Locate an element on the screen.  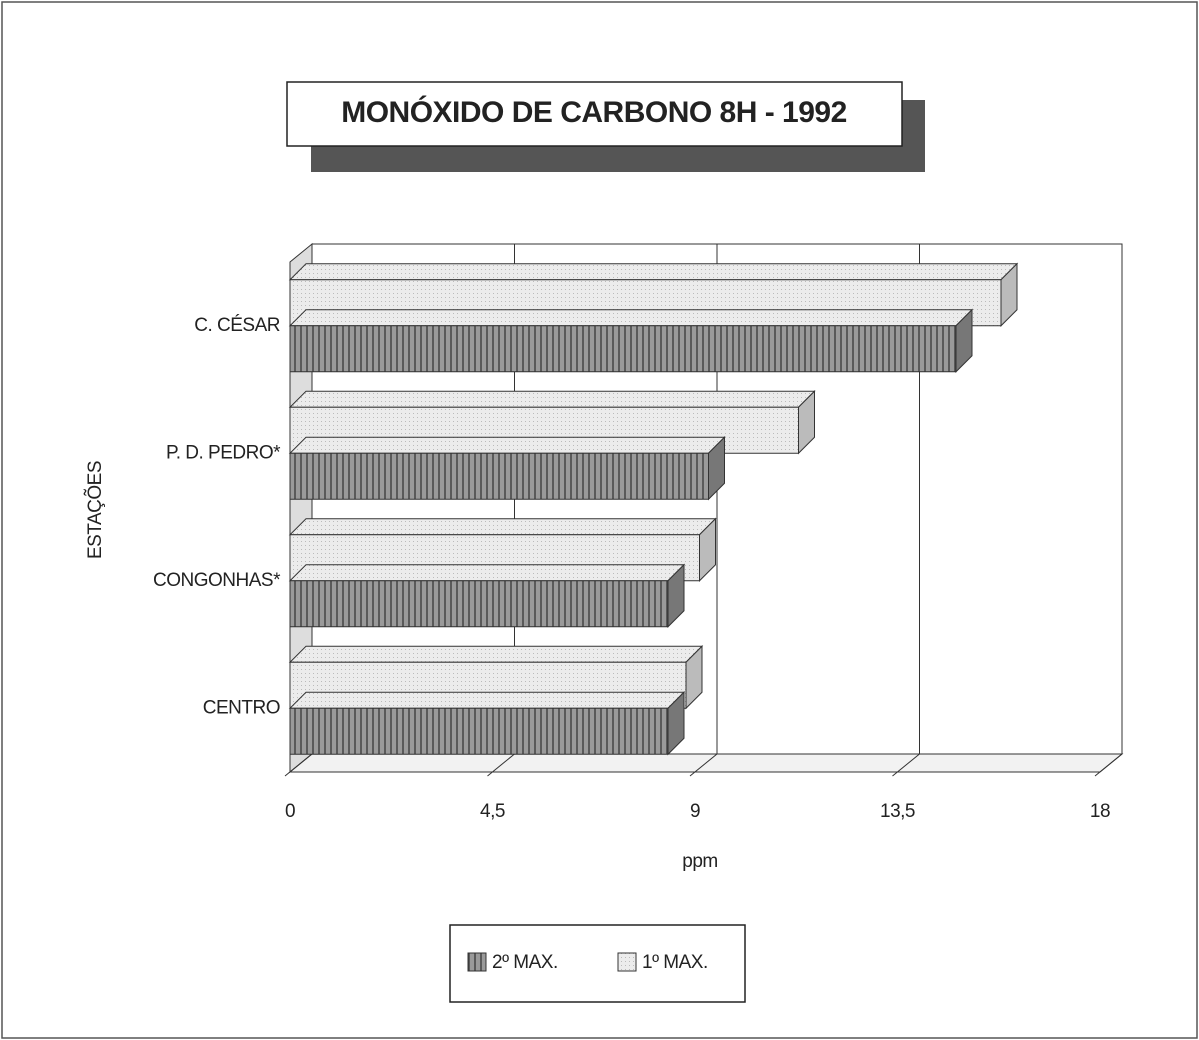
y-tick-label: C. CÉSAR is located at coordinates (237, 325).